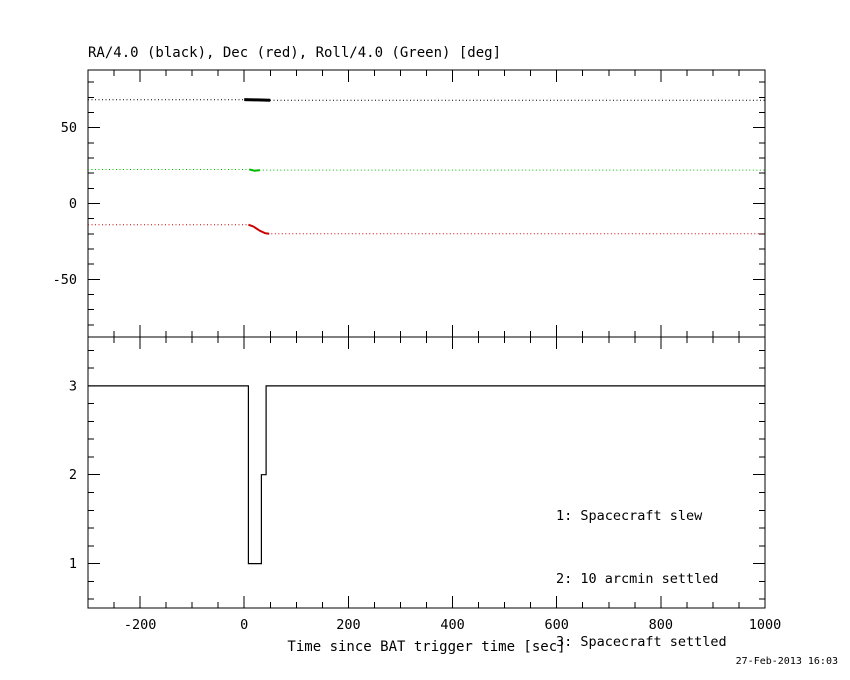  What do you see at coordinates (244, 625) in the screenshot?
I see `x-tick-label: 0` at bounding box center [244, 625].